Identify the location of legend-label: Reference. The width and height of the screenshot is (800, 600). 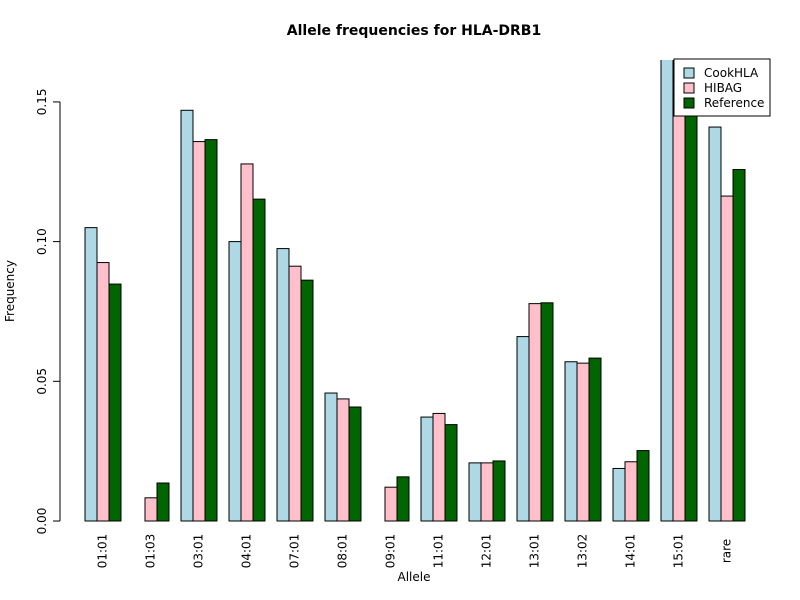
(734, 103).